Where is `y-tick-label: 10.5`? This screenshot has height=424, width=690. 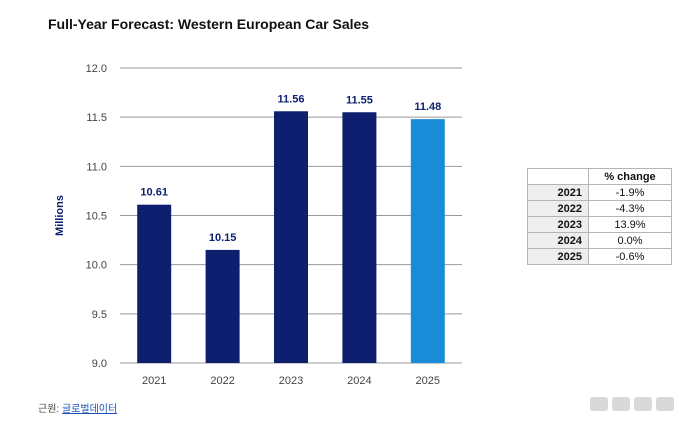
y-tick-label: 10.5 is located at coordinates (96, 217).